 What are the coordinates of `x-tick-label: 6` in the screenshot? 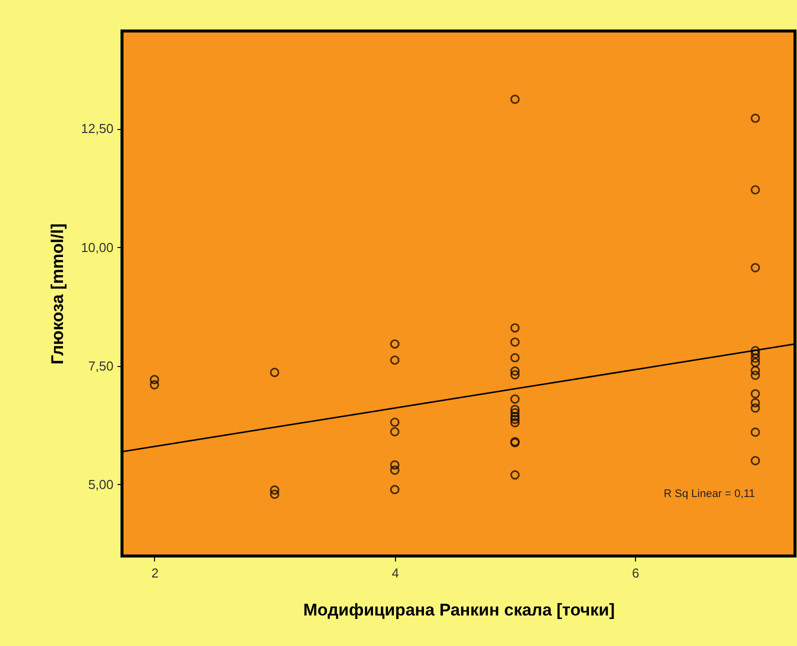 It's located at (636, 573).